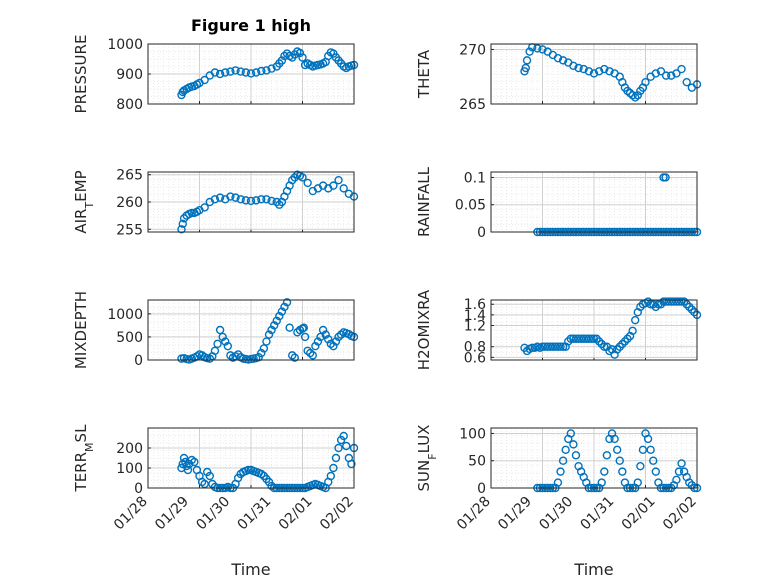 The width and height of the screenshot is (778, 583). I want to click on y-tick-label: 1.6, so click(475, 305).